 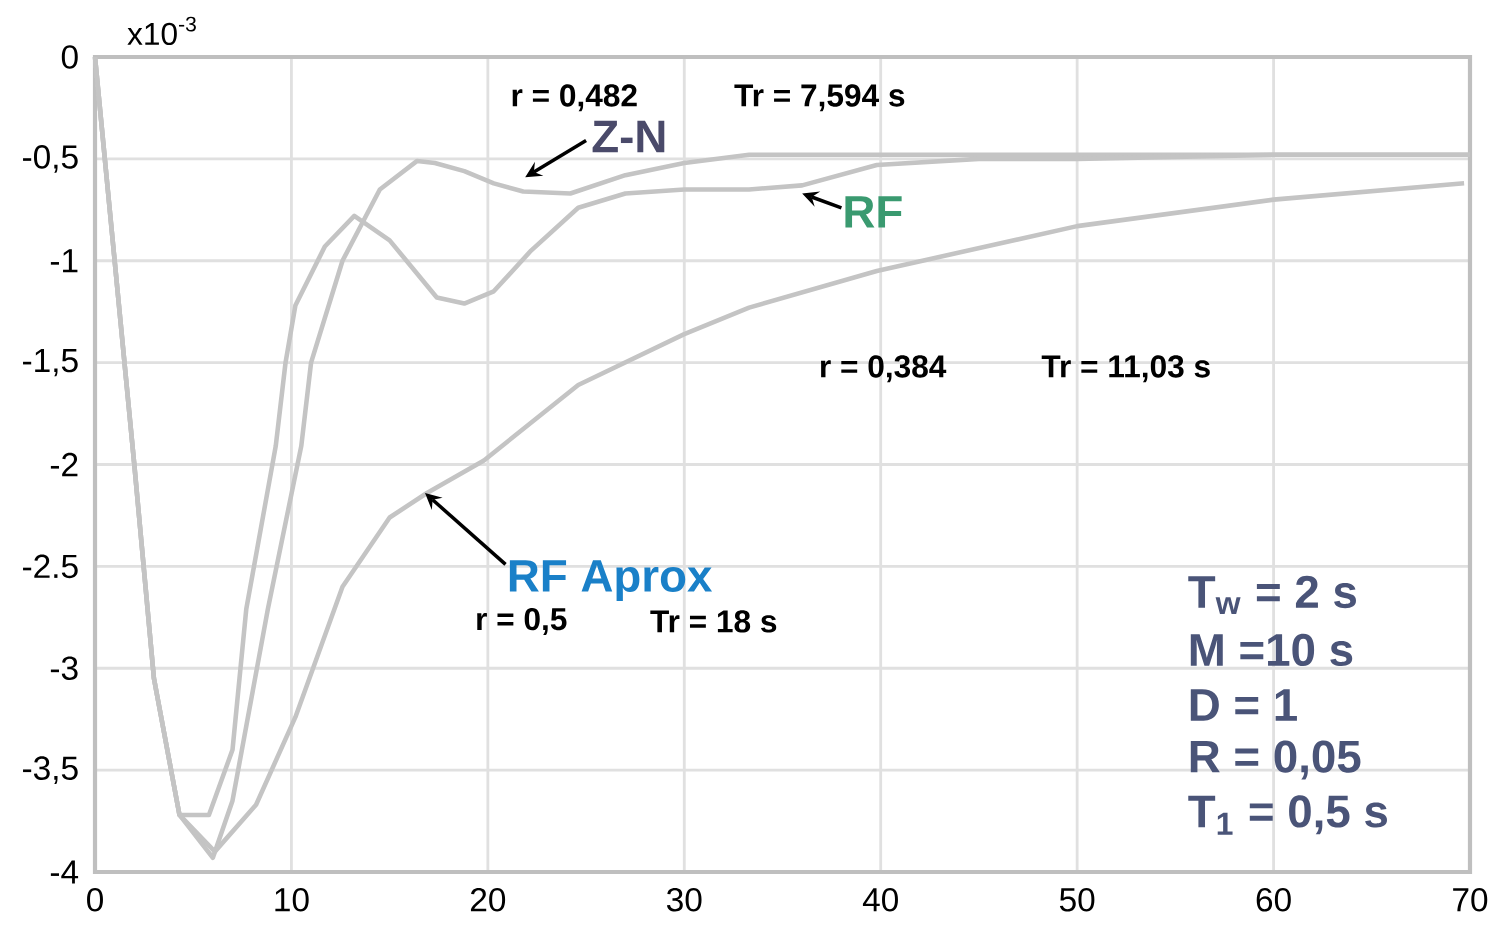 What do you see at coordinates (880, 899) in the screenshot?
I see `x-tick-label: 40` at bounding box center [880, 899].